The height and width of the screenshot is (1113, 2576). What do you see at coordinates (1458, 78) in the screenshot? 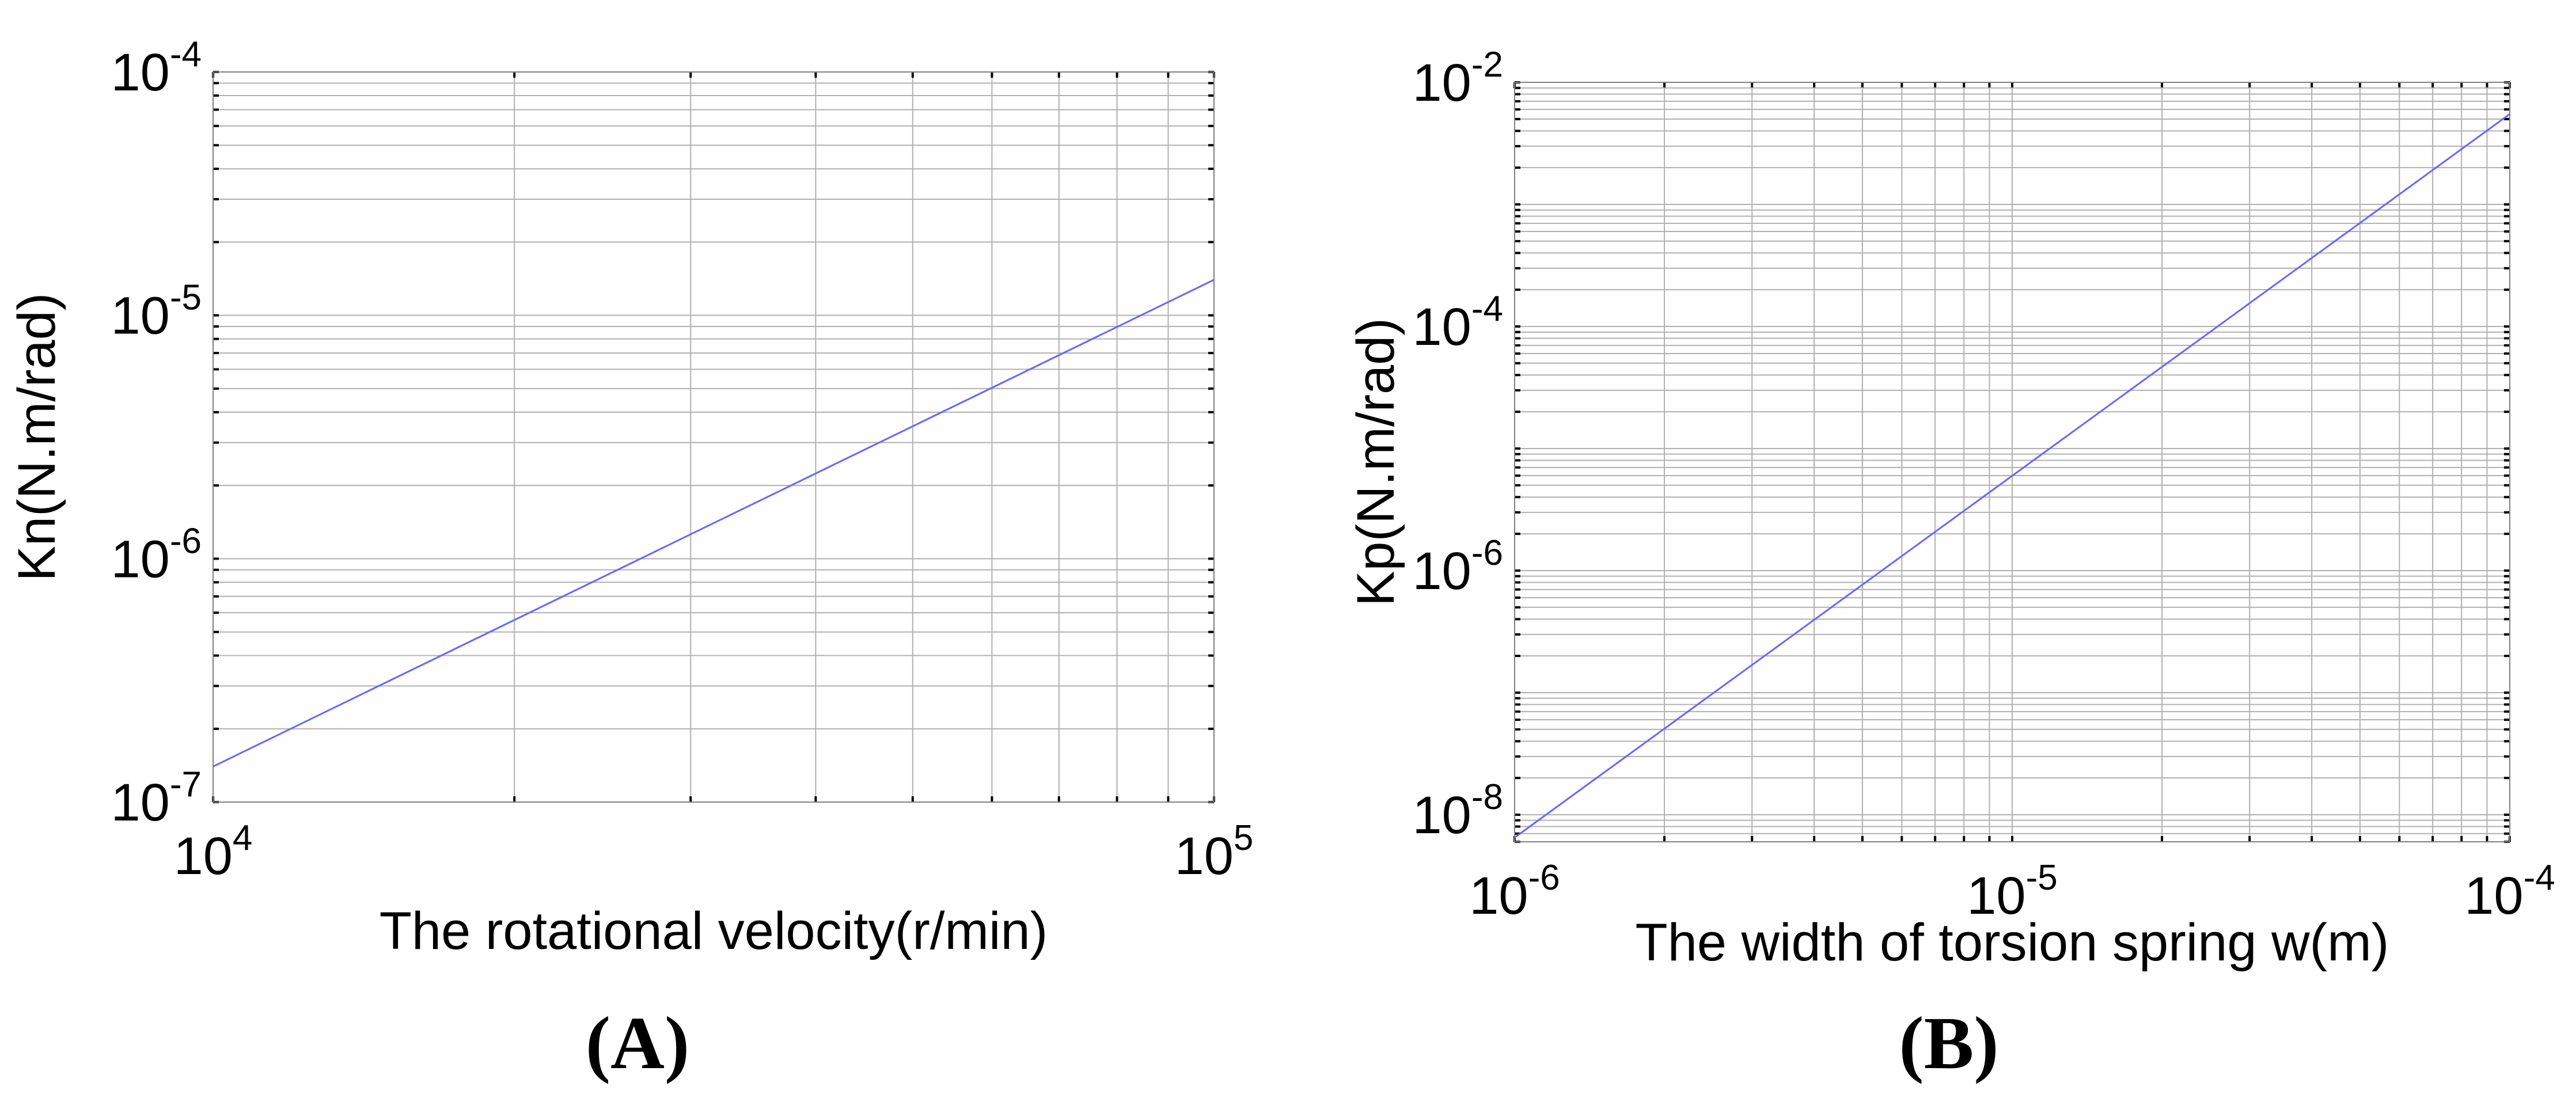
I see `y-tick-label: 10⁻²` at bounding box center [1458, 78].